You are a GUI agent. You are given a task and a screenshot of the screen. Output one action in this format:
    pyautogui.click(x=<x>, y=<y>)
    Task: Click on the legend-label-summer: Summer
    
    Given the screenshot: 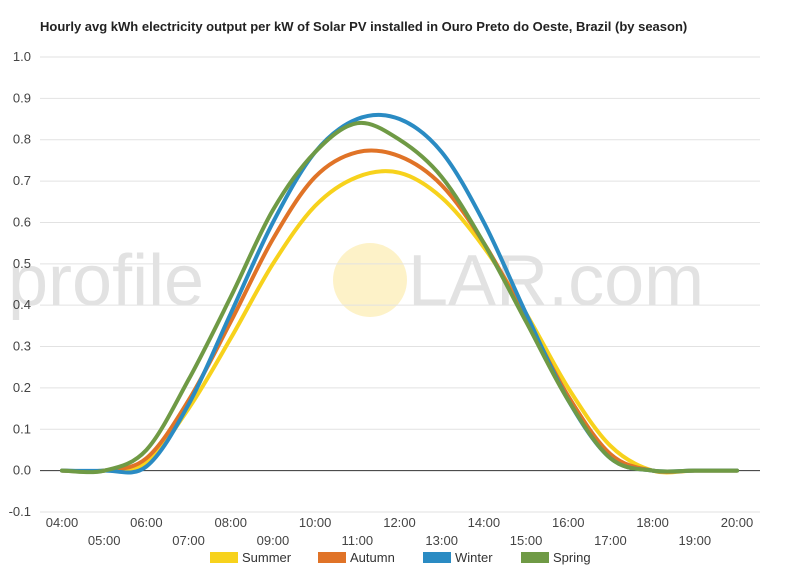 What is the action you would take?
    pyautogui.click(x=267, y=557)
    